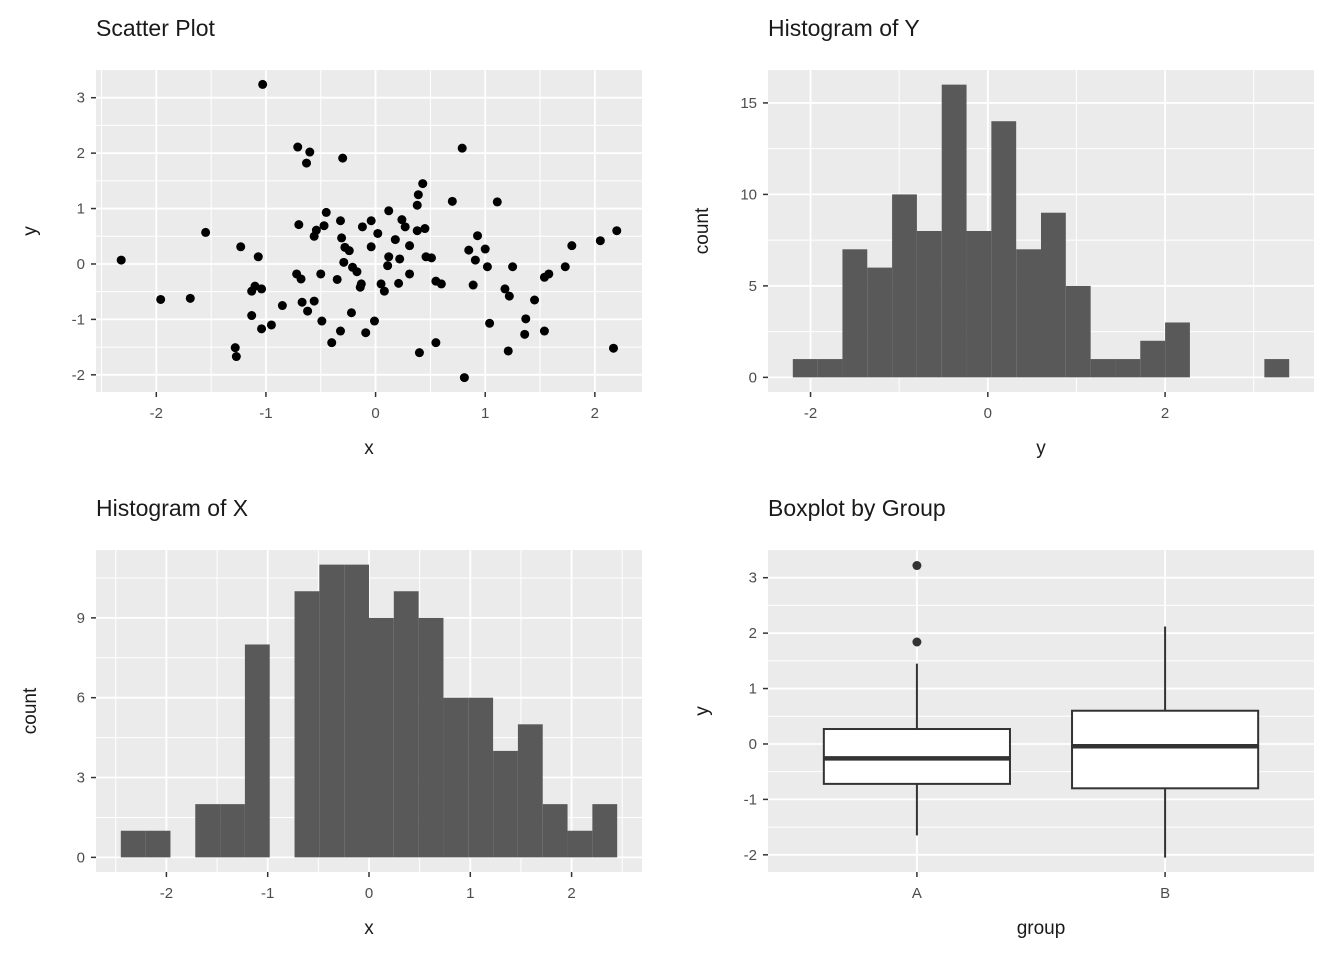  Describe the element at coordinates (750, 855) in the screenshot. I see `y-tick-label: -2` at that location.